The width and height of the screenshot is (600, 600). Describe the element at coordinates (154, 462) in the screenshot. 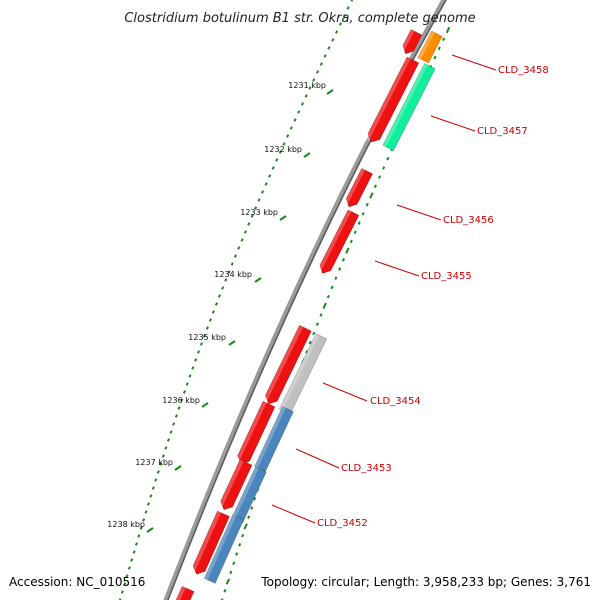

I see `ruler-label-1237: 1237 kbp` at that location.